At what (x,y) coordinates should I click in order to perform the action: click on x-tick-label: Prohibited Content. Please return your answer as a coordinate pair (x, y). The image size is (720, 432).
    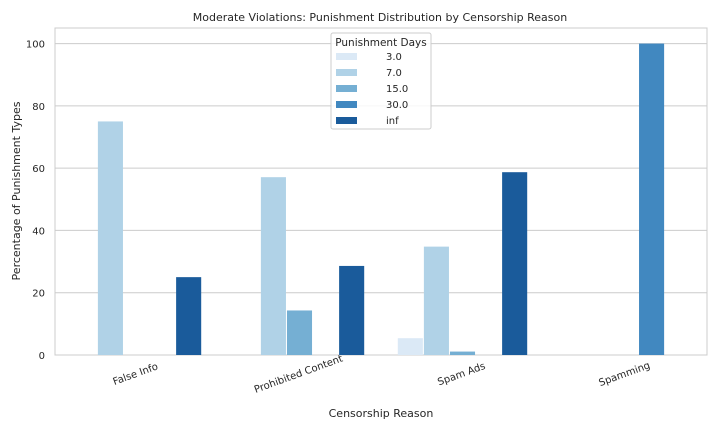
    Looking at the image, I should click on (299, 374).